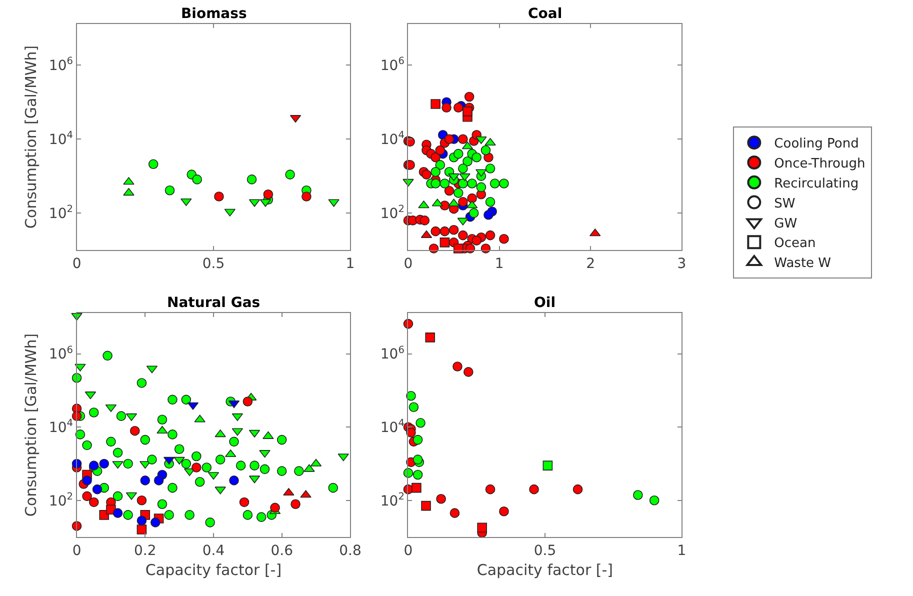 This screenshot has height=596, width=913. What do you see at coordinates (145, 550) in the screenshot?
I see `x-tick-label: 0.2` at bounding box center [145, 550].